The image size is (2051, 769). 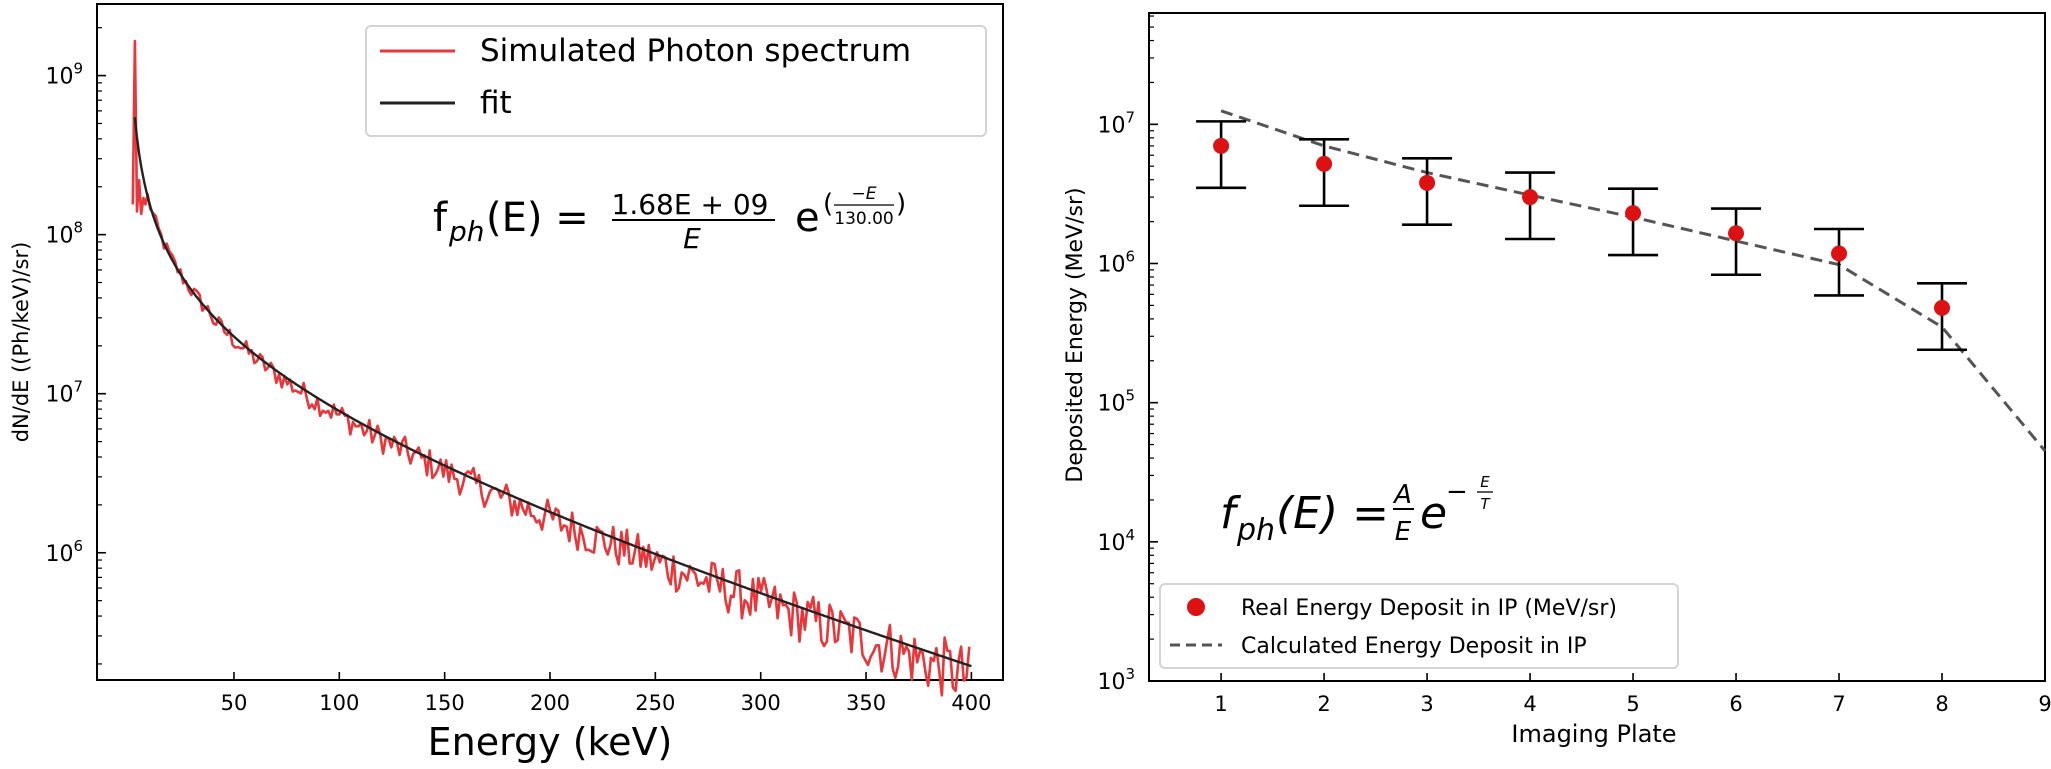 What do you see at coordinates (64, 234) in the screenshot?
I see `left-y-tick-label: 10⁸` at bounding box center [64, 234].